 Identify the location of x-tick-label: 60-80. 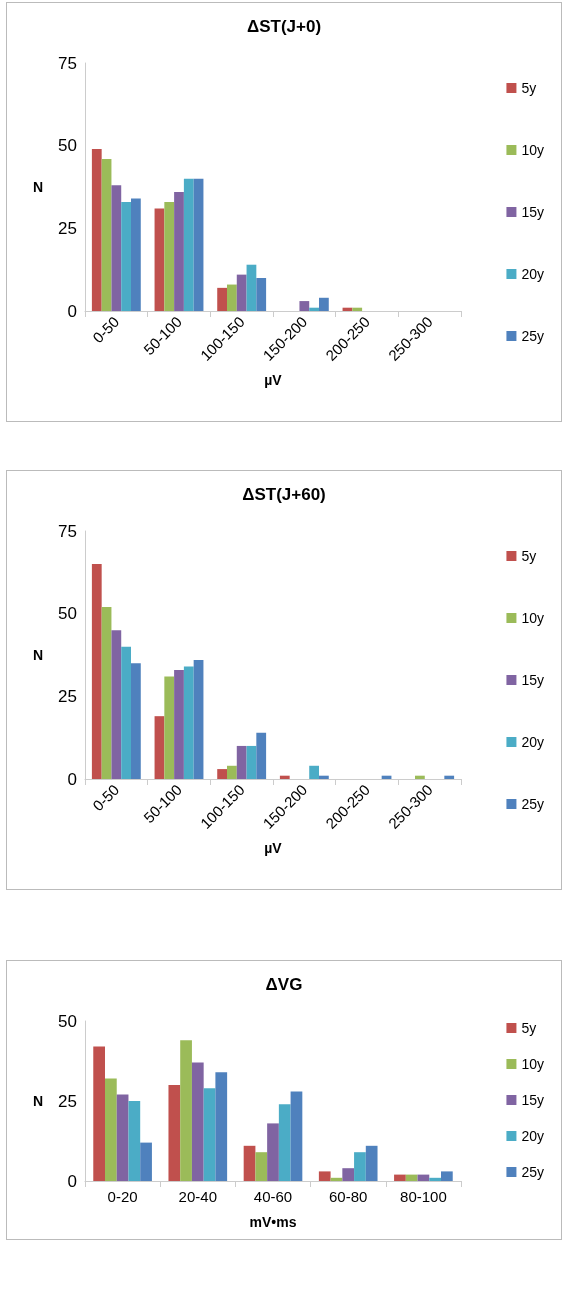
(348, 1196).